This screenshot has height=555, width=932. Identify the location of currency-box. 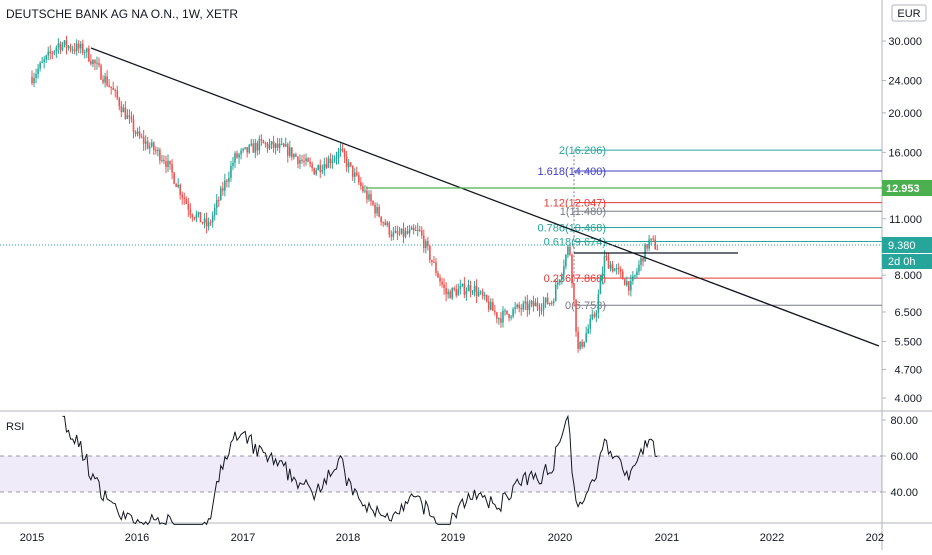
(909, 13).